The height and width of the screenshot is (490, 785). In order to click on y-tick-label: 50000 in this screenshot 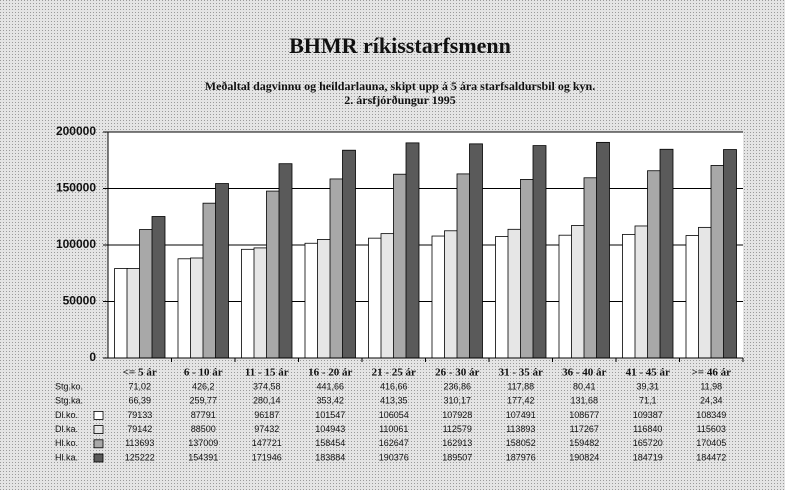, I will do `click(80, 301)`.